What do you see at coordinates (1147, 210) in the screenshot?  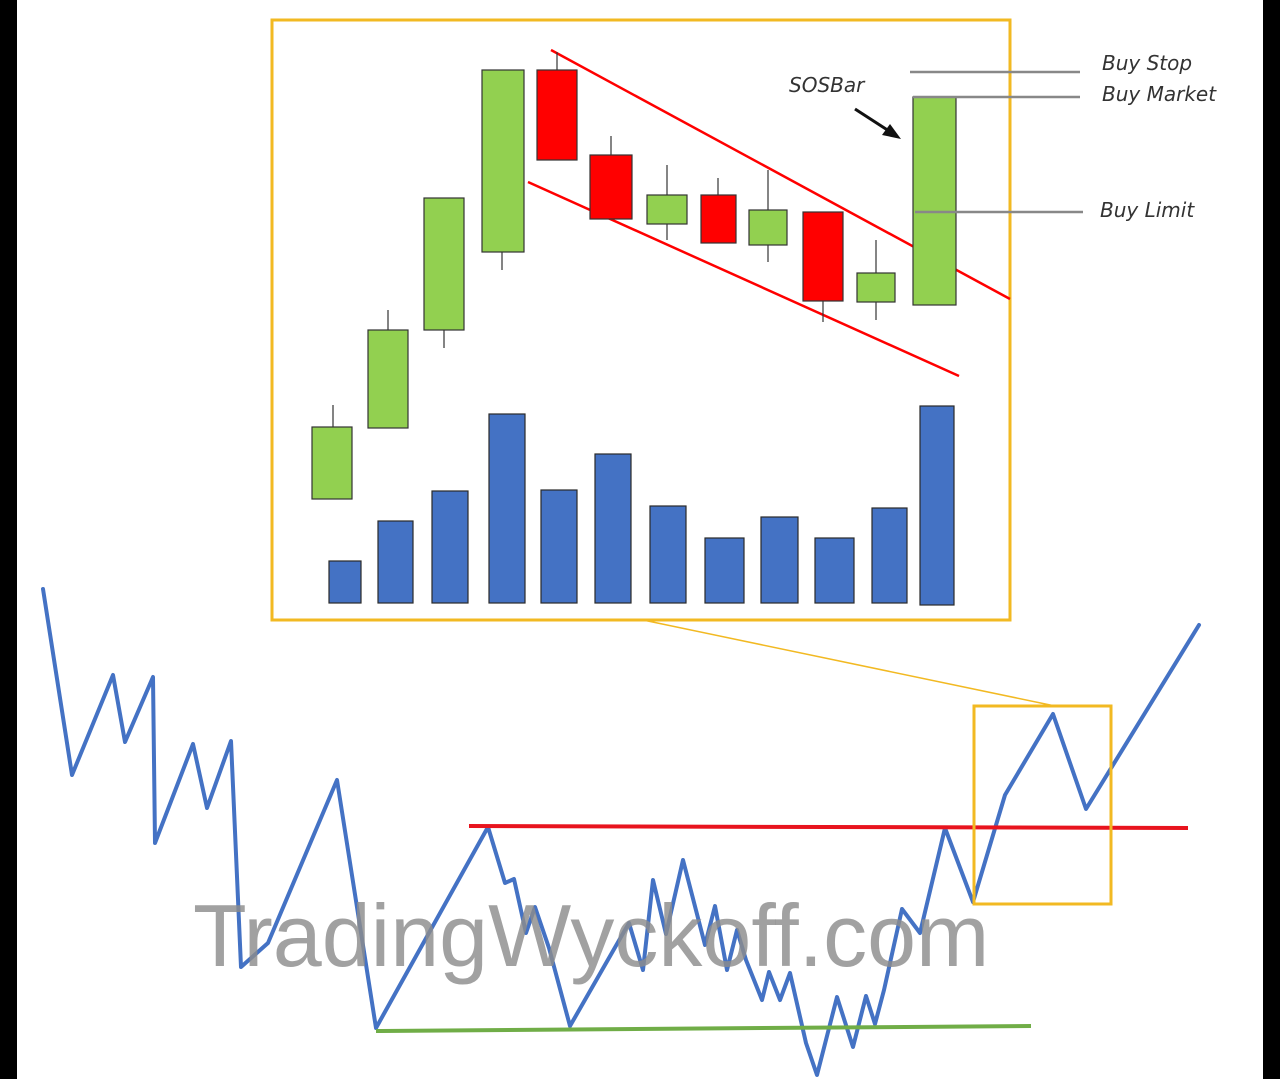 I see `buy-limit-label: Buy Limit` at bounding box center [1147, 210].